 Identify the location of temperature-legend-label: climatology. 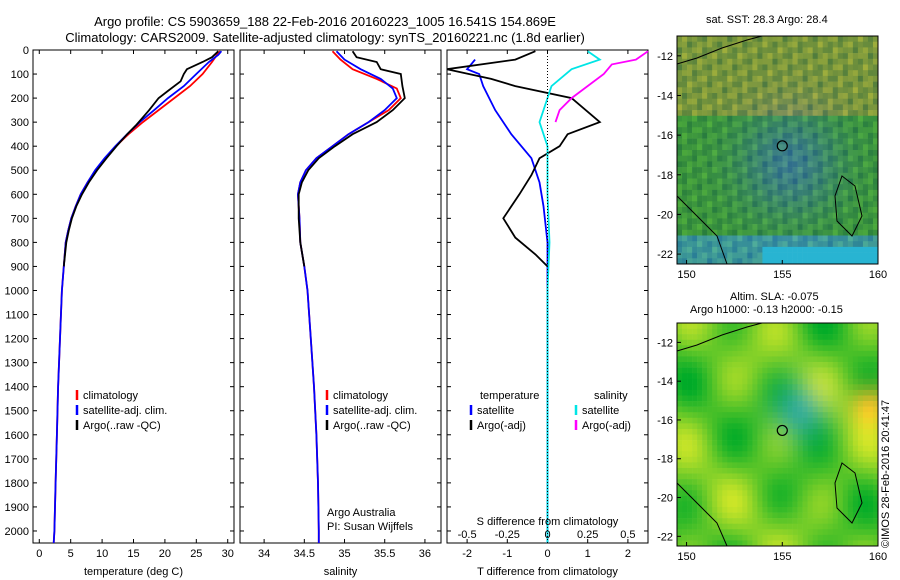
(111, 396).